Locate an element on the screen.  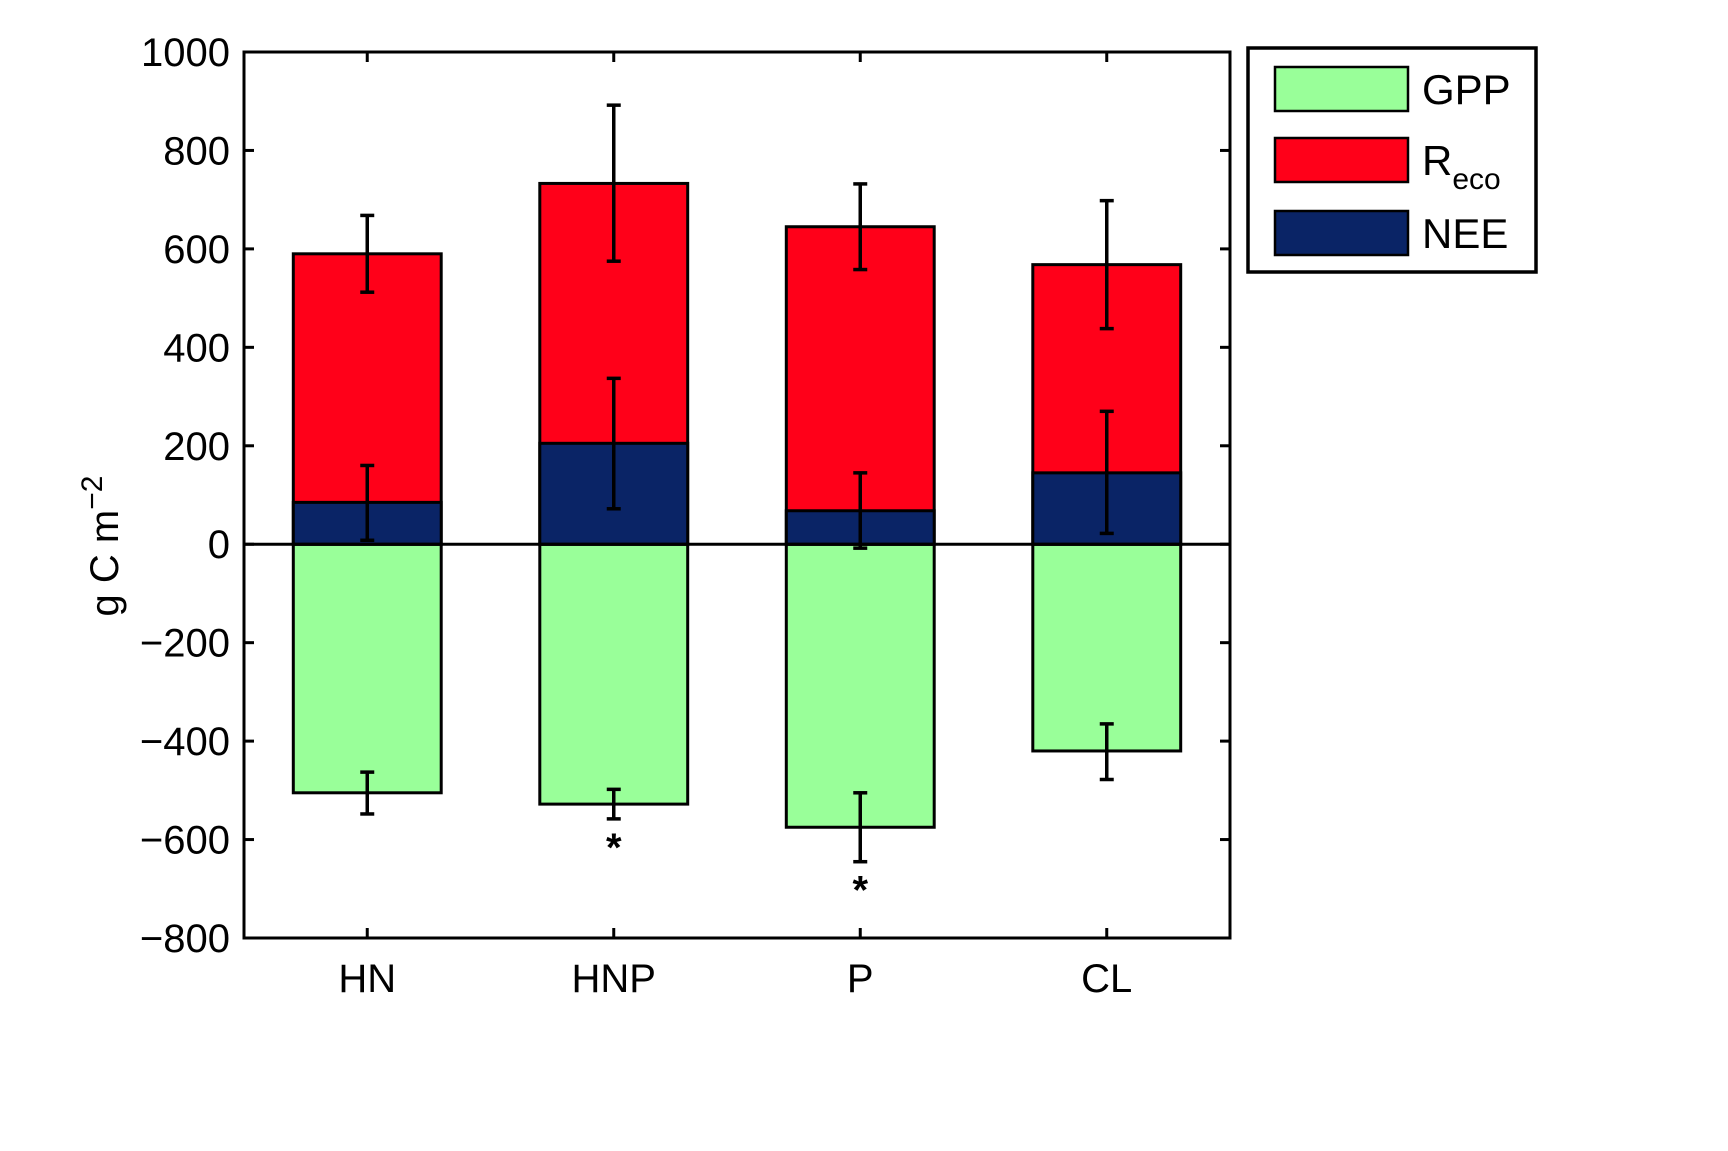
x-tick-label-hnp: HNP is located at coordinates (614, 979).